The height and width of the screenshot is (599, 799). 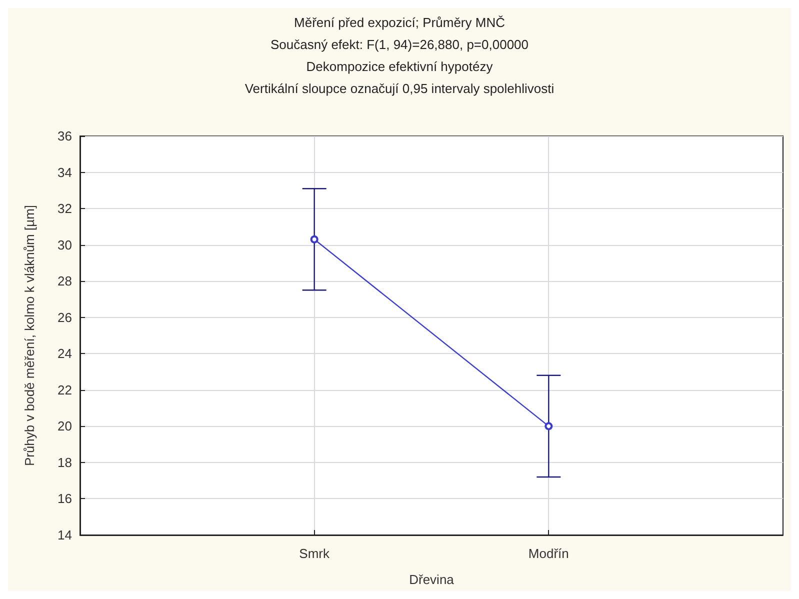 What do you see at coordinates (65, 426) in the screenshot?
I see `y-tick-label: 20` at bounding box center [65, 426].